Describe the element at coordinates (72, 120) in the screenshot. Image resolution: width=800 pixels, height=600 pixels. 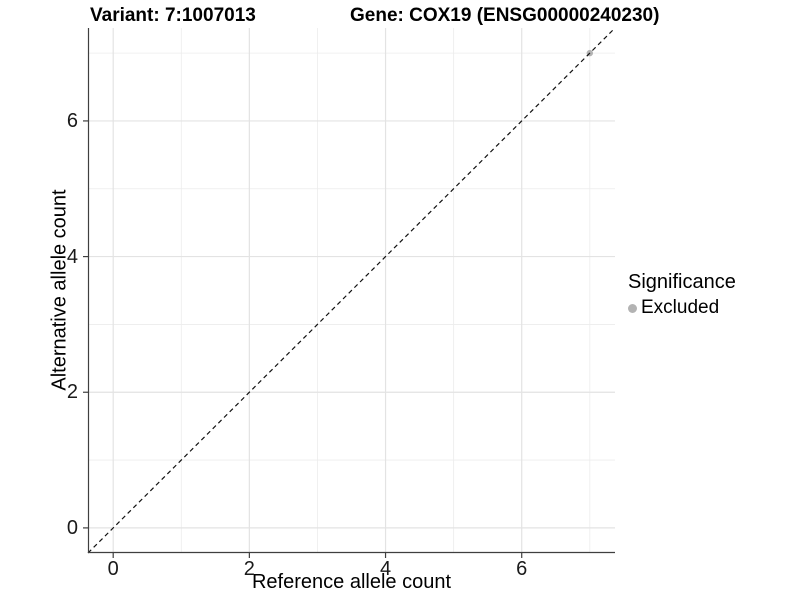
I see `y-tick-label: 6` at that location.